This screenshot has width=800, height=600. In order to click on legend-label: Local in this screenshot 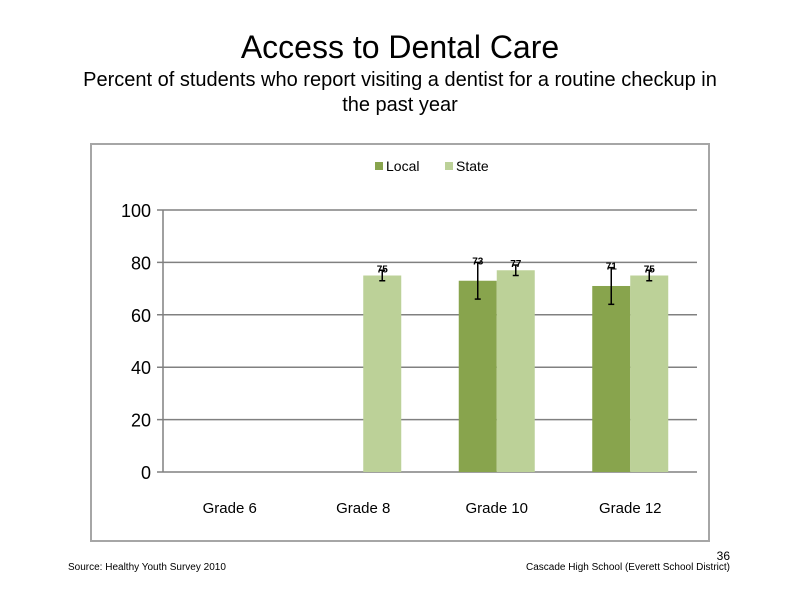, I will do `click(402, 166)`.